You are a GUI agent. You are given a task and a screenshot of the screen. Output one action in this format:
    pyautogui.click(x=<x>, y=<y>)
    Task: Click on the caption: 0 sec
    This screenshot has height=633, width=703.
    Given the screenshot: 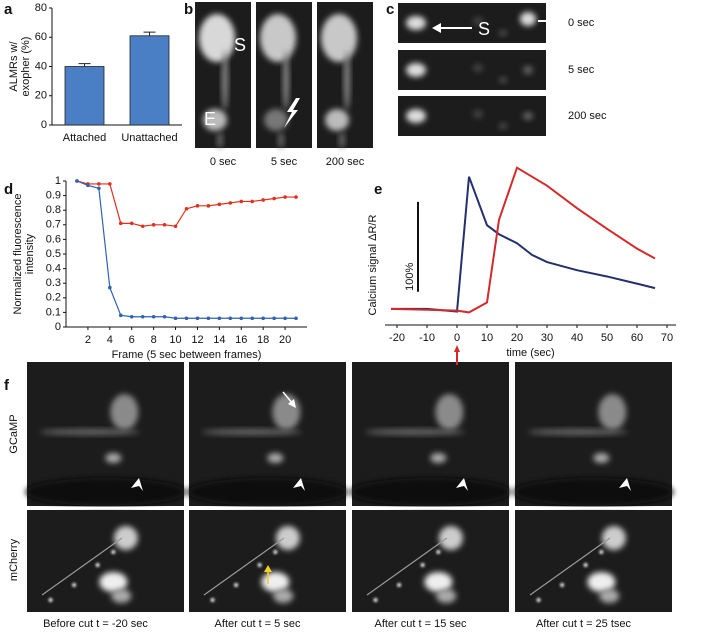 What is the action you would take?
    pyautogui.click(x=581, y=23)
    